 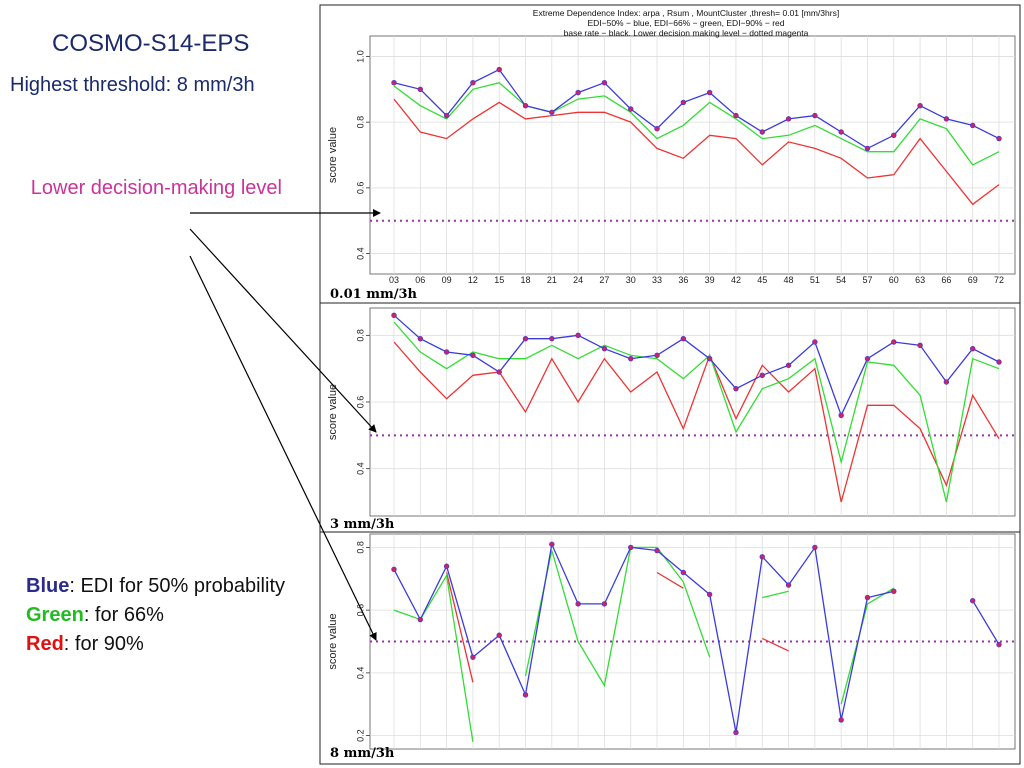 What do you see at coordinates (526, 280) in the screenshot?
I see `x-tick-label: 18` at bounding box center [526, 280].